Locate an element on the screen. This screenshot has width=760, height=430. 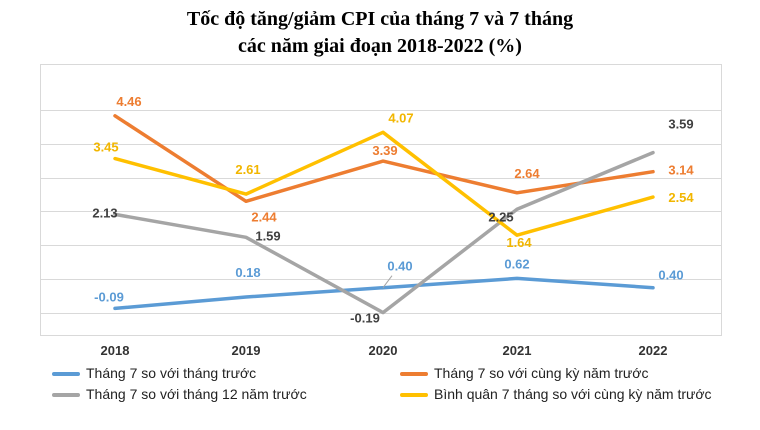
data-label: 0.62 is located at coordinates (516, 263).